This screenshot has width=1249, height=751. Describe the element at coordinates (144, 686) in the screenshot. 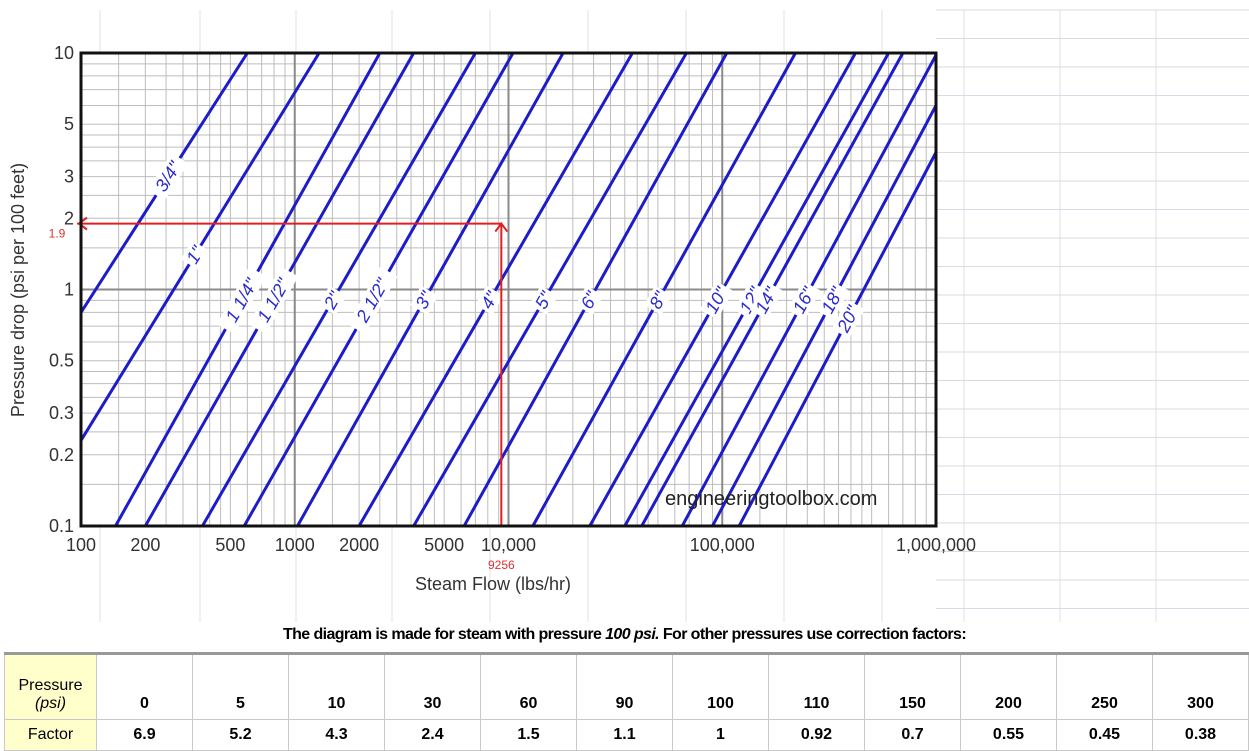

I see `pressure-cell: 0` at that location.